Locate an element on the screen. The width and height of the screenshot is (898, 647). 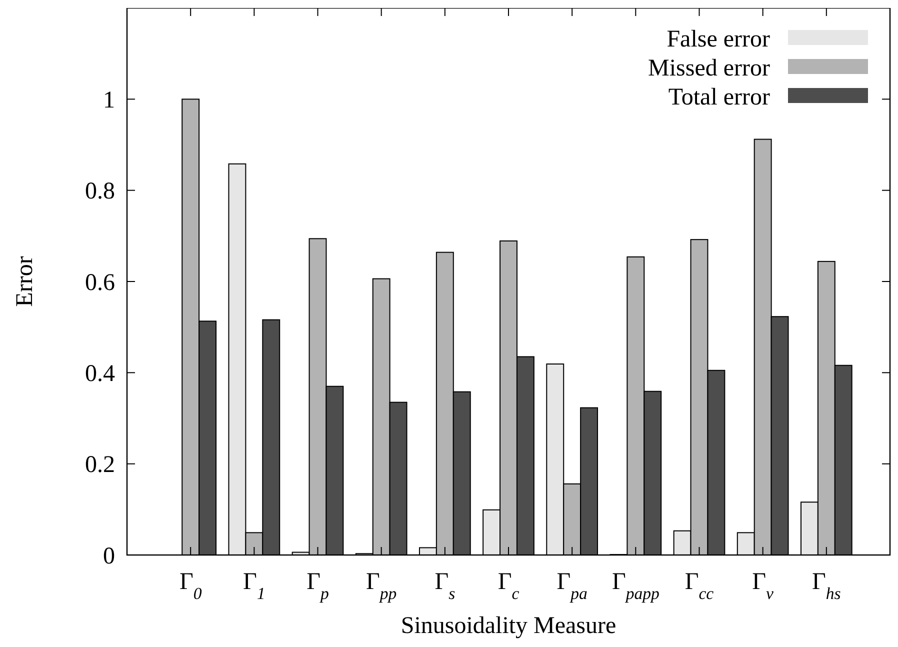
x-tick-label: Γ$_{pa}$ is located at coordinates (572, 585).